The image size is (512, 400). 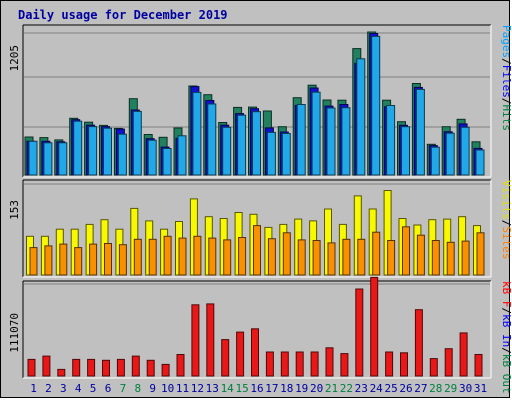 I want to click on x-tick-label-23: 23, so click(x=361, y=388).